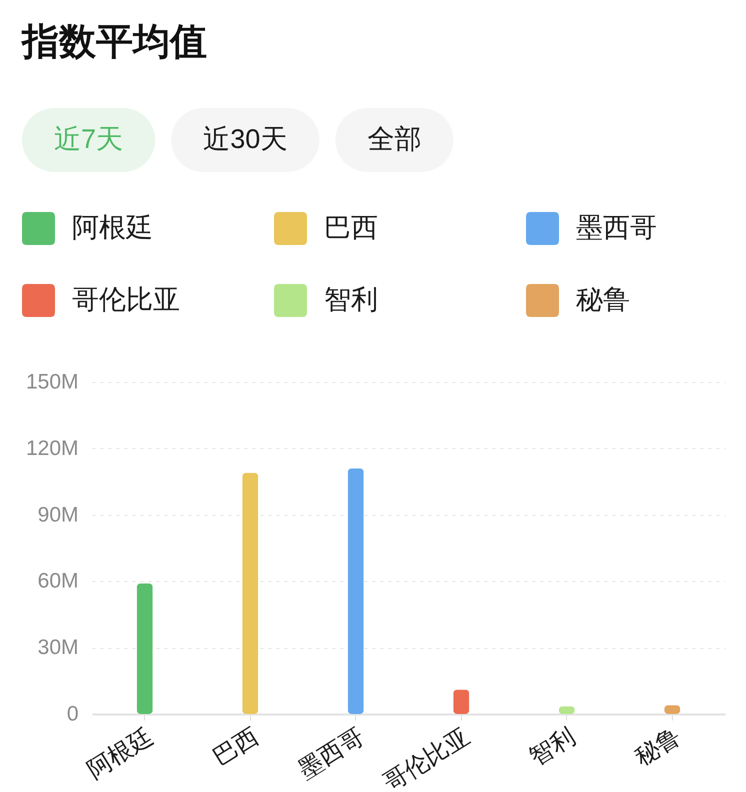 This screenshot has width=746, height=792. I want to click on legend-label: 秘鲁, so click(603, 299).